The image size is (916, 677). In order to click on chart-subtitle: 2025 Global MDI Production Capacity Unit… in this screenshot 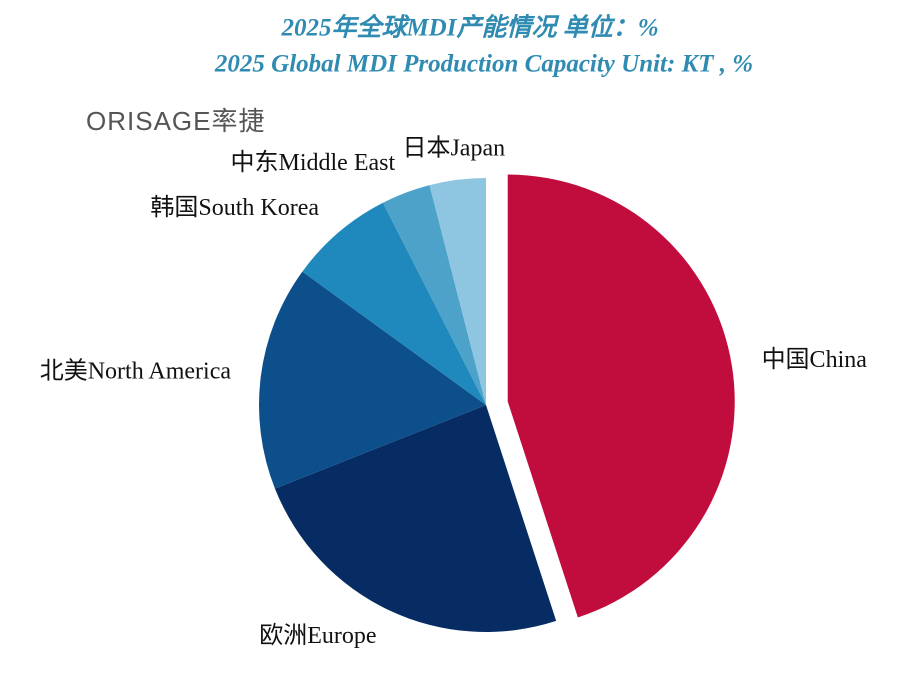, I will do `click(483, 64)`.